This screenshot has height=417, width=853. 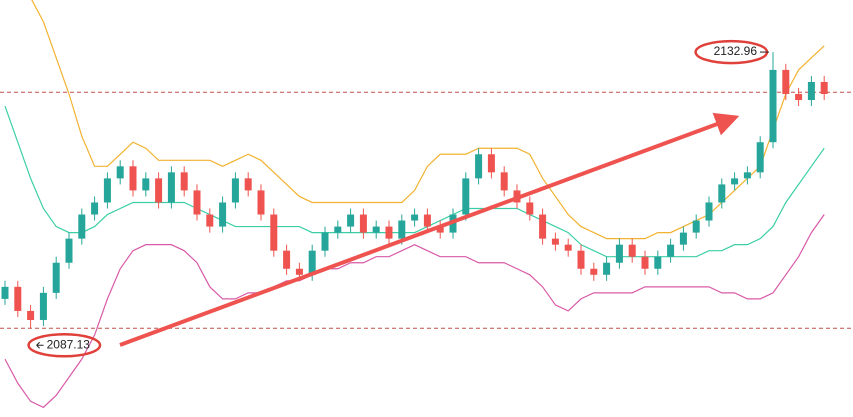 What do you see at coordinates (69, 344) in the screenshot?
I see `price-label: 2087.13` at bounding box center [69, 344].